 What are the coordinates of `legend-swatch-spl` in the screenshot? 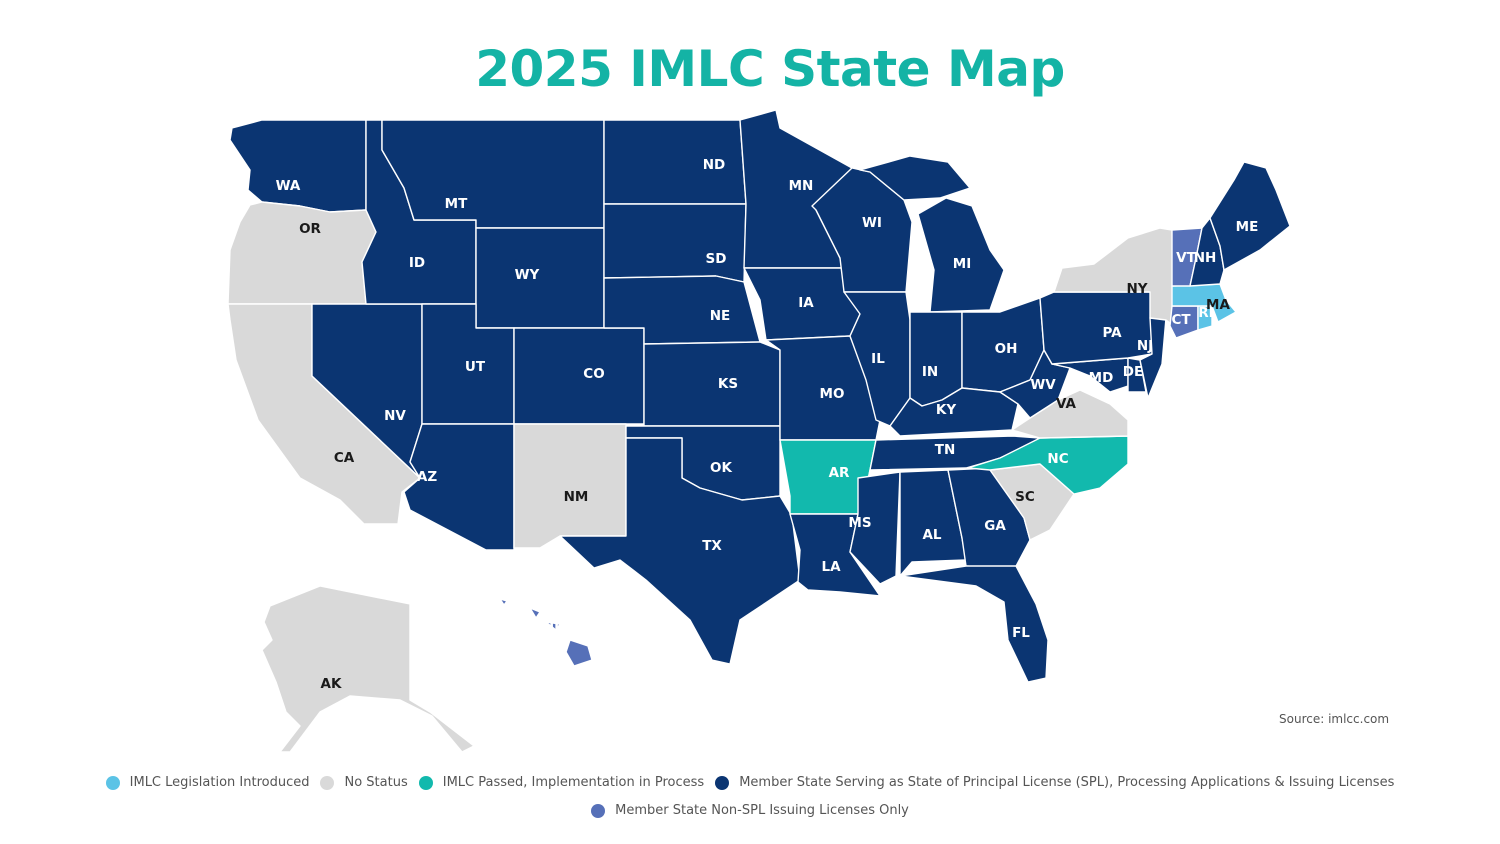 It's located at (722, 782).